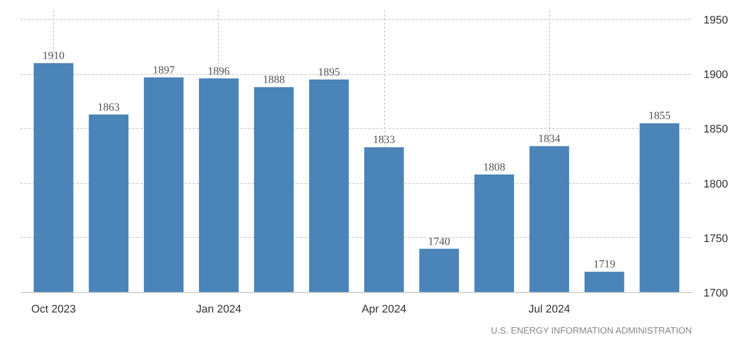  Describe the element at coordinates (604, 264) in the screenshot. I see `data-label: 1719` at that location.